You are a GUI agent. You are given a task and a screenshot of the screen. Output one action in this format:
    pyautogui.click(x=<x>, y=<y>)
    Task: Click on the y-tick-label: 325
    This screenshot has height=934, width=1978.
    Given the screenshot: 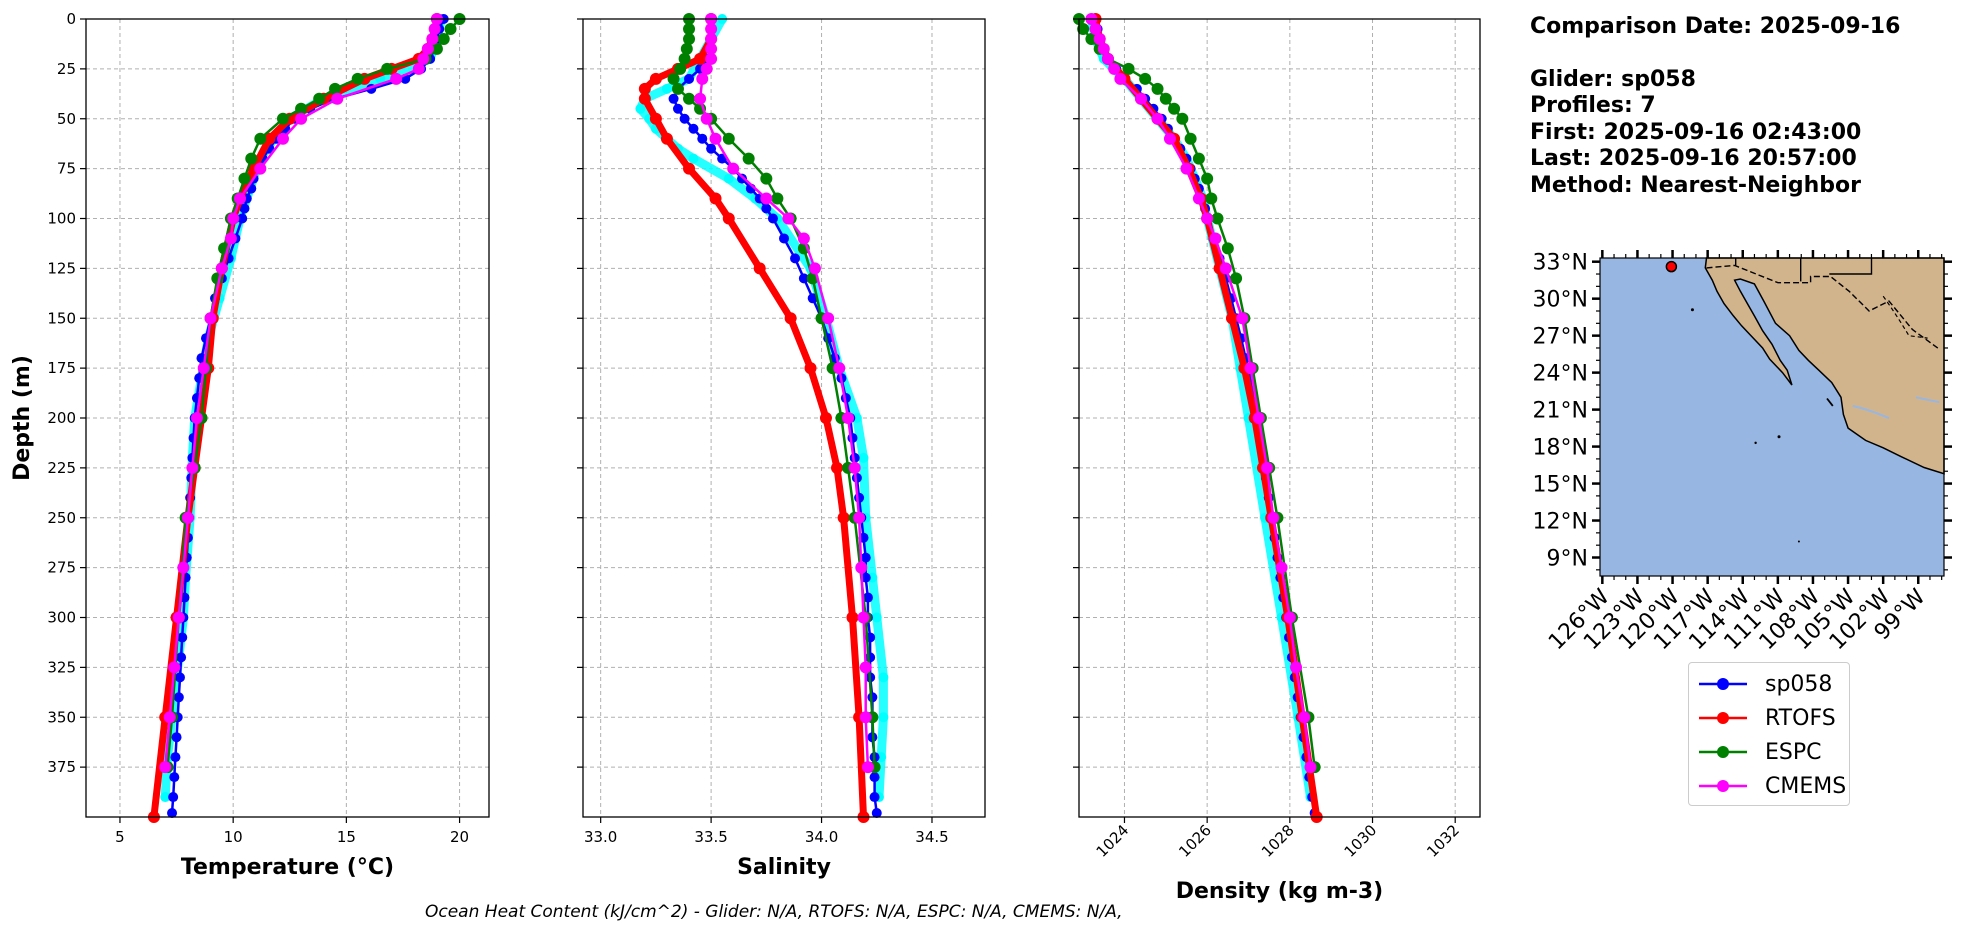 What is the action you would take?
    pyautogui.click(x=61, y=667)
    